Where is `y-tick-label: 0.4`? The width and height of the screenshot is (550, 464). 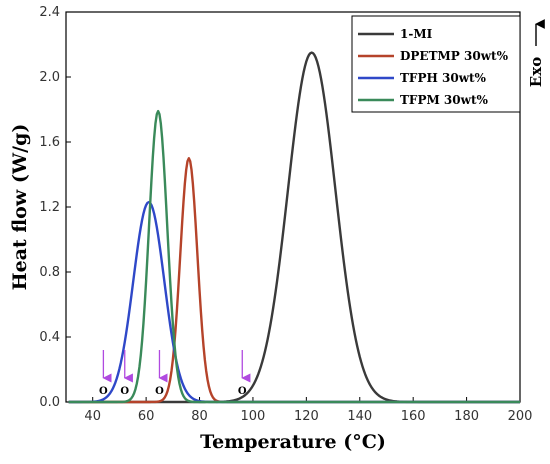 y-tick-label: 0.4 is located at coordinates (49, 337).